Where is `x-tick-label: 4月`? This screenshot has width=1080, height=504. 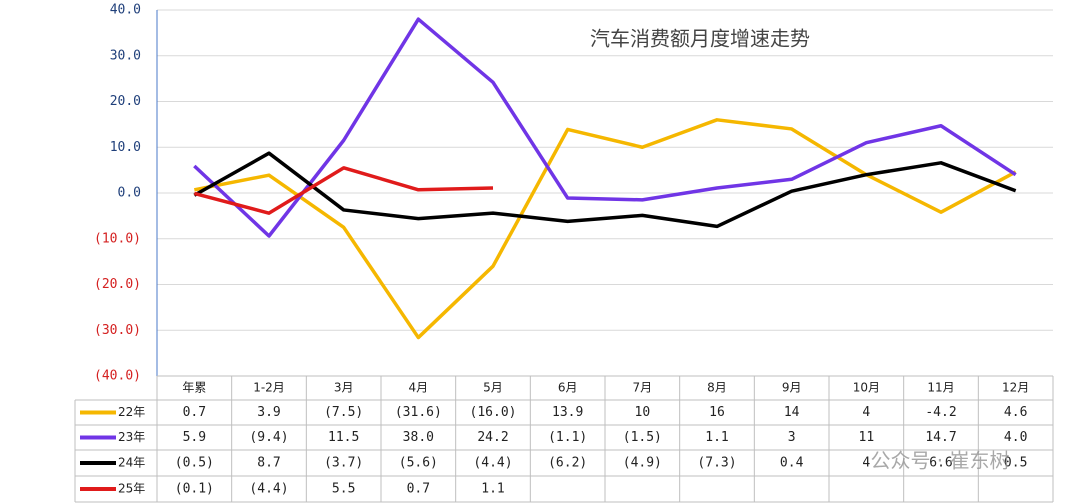
x-tick-label: 4月 is located at coordinates (419, 388).